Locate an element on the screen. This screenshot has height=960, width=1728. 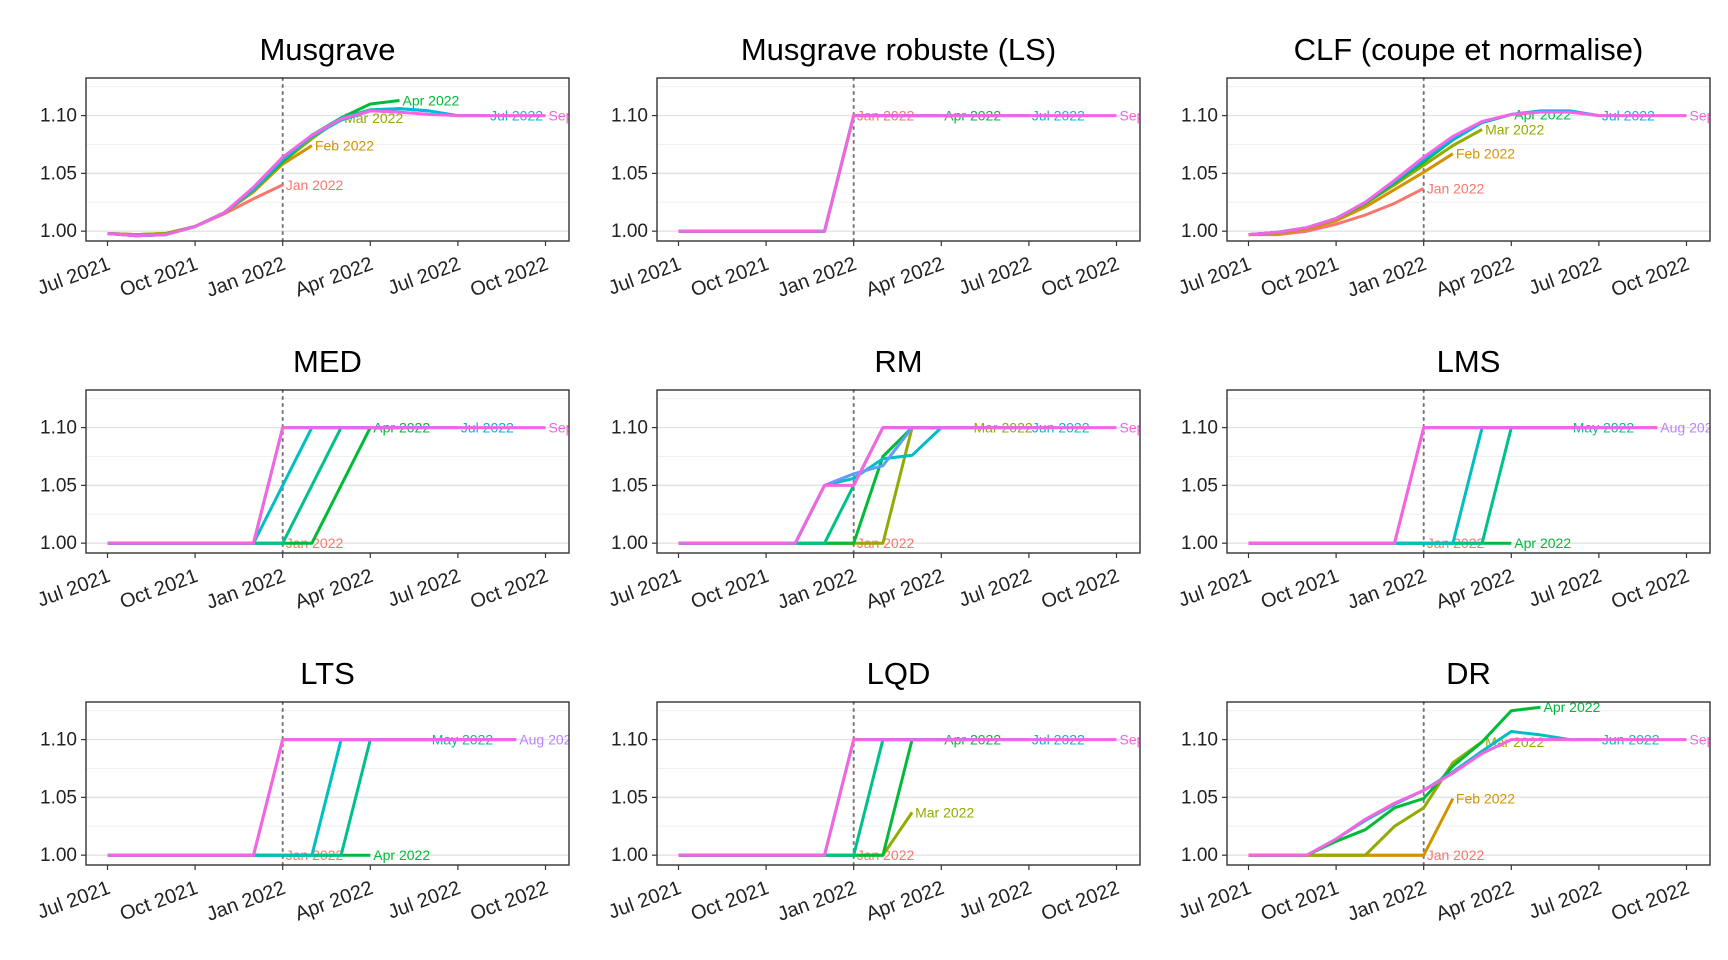
series-end-label: Aug 2022 is located at coordinates (1690, 428).